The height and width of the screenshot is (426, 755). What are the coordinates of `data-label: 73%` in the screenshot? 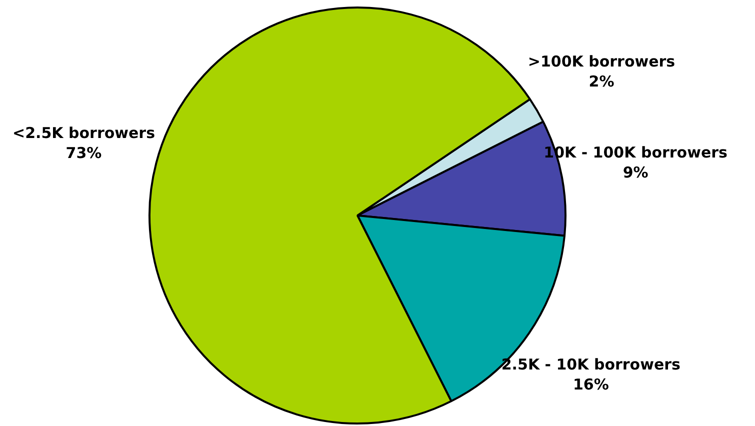 It's located at (84, 153).